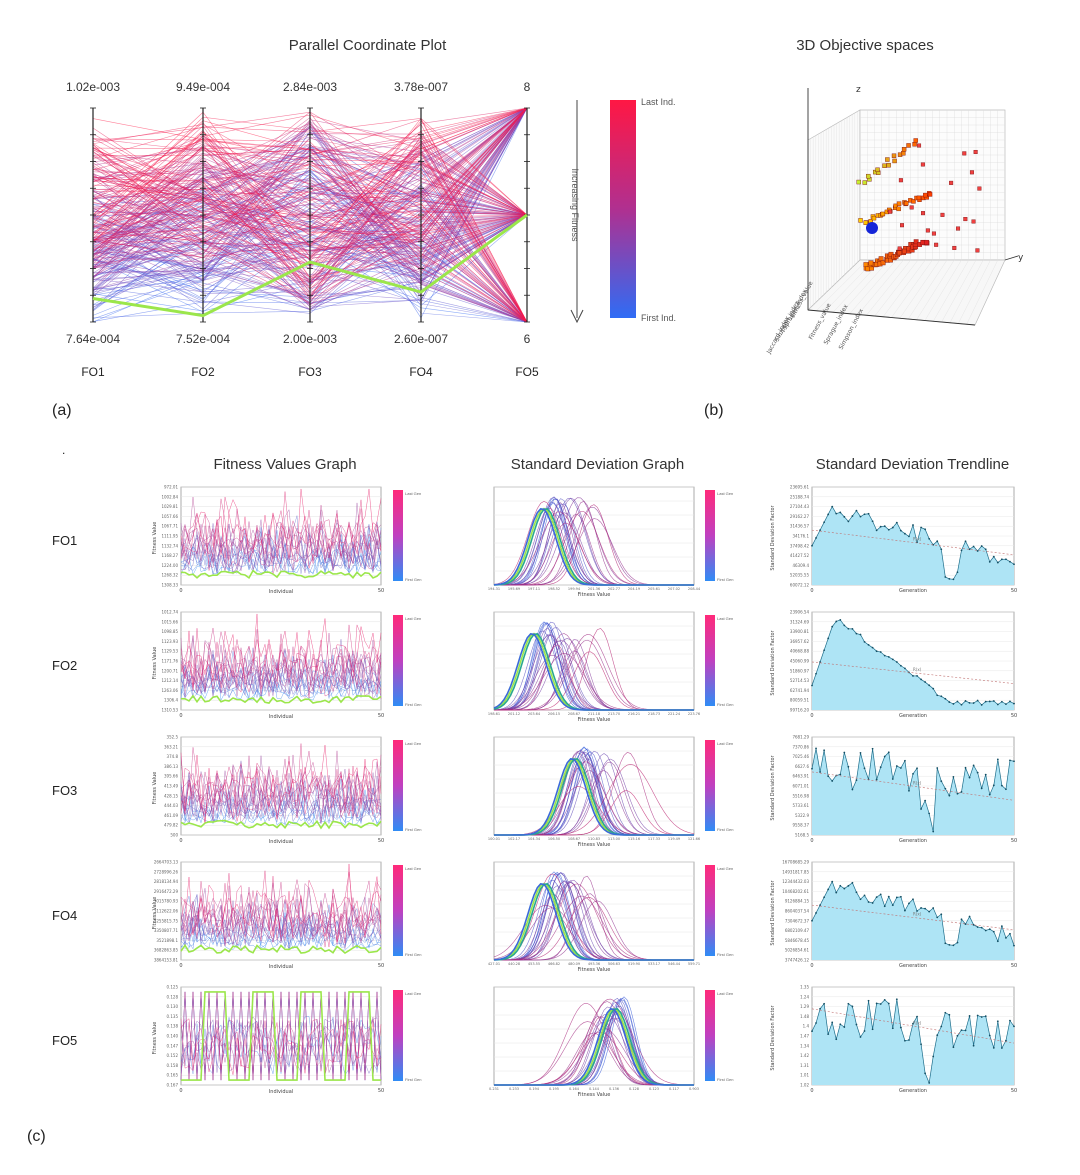  I want to click on pcp-axis-name-fo2: FO2, so click(203, 372).